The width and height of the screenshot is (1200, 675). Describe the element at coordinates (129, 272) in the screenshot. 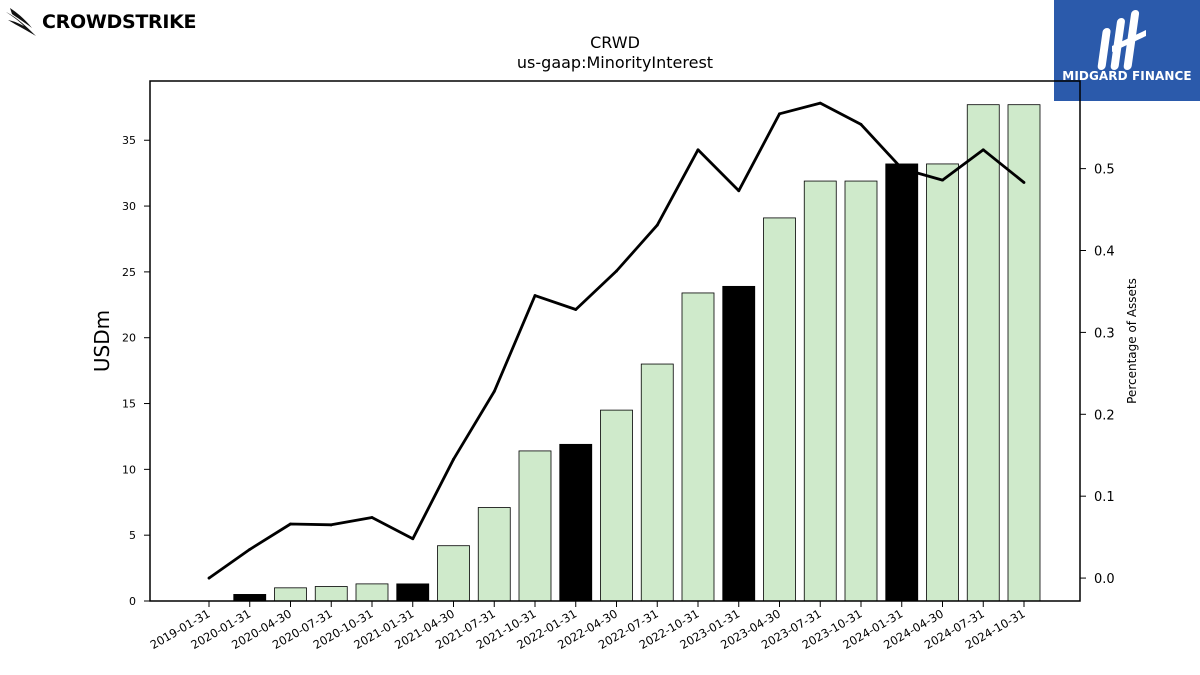

I see `y-tick-label: 25` at that location.